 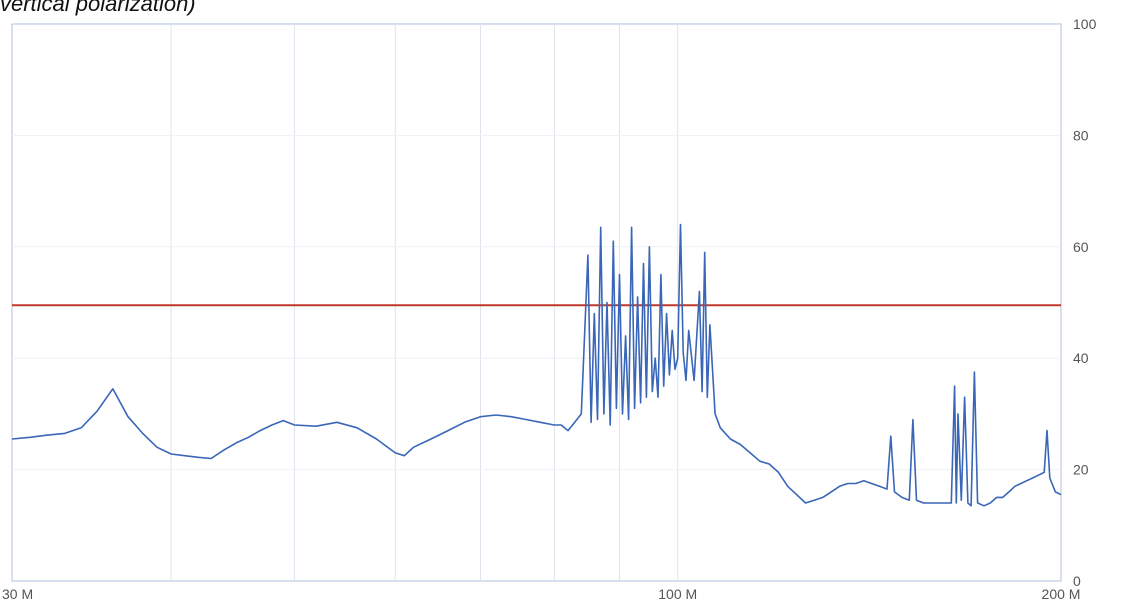 I want to click on x-ticks: 30 M 100 M 200 M, so click(x=541, y=594).